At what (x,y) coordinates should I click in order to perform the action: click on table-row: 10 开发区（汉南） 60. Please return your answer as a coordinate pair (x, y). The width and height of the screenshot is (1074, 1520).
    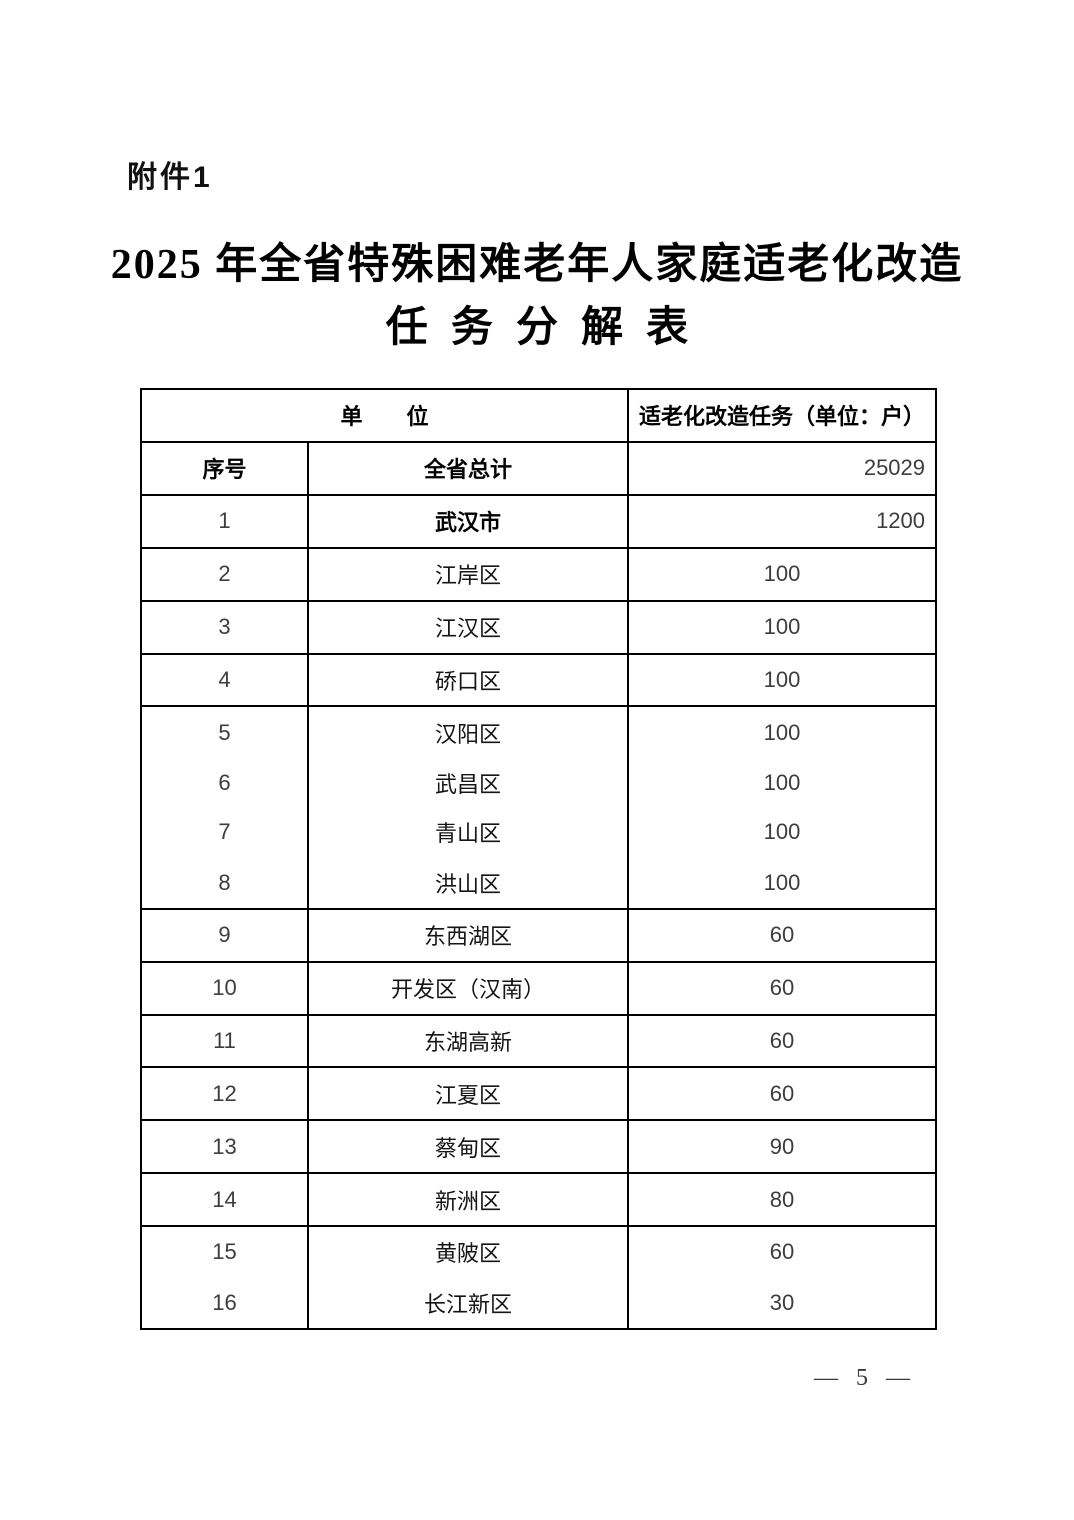
    Looking at the image, I should click on (539, 988).